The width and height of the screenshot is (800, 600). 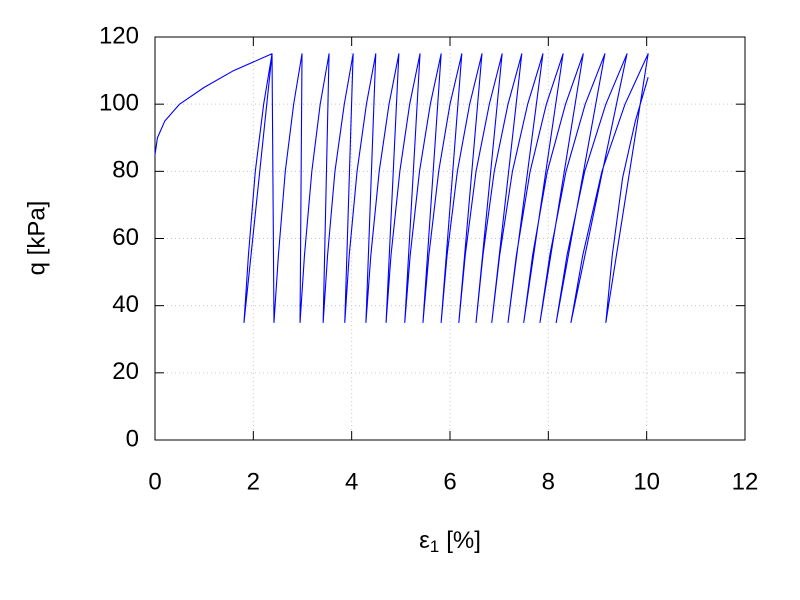 I want to click on y-axis-label: q [kPa], so click(x=36, y=238).